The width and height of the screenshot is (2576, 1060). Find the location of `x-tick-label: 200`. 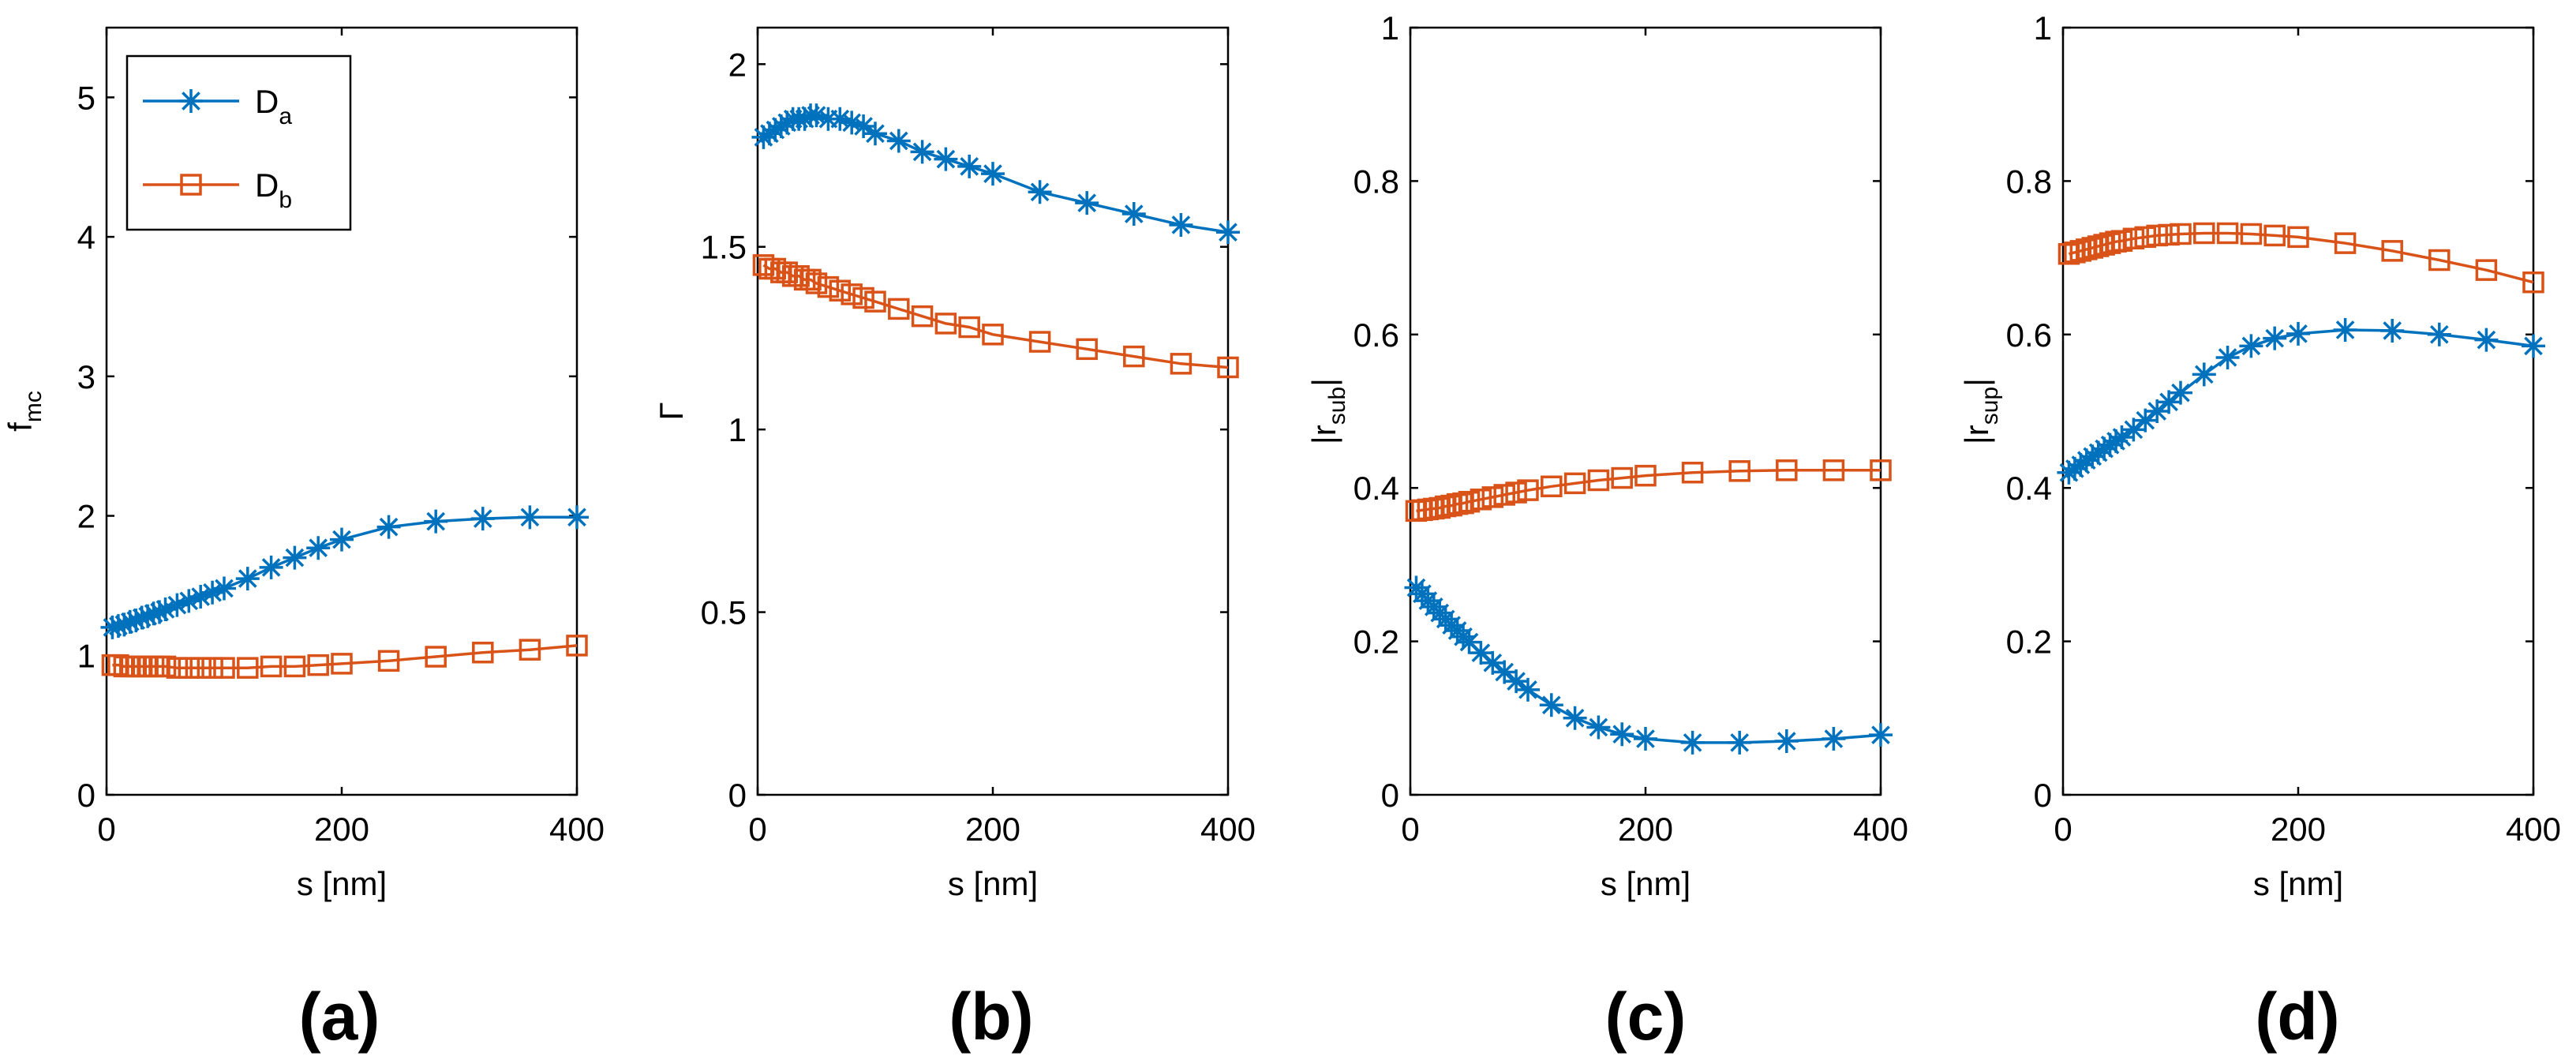

x-tick-label: 200 is located at coordinates (341, 829).